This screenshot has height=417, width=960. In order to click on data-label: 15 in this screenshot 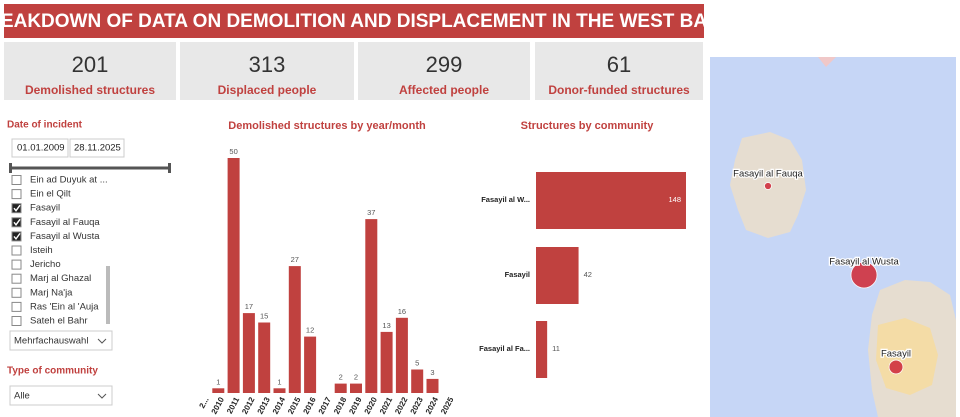, I will do `click(264, 315)`.